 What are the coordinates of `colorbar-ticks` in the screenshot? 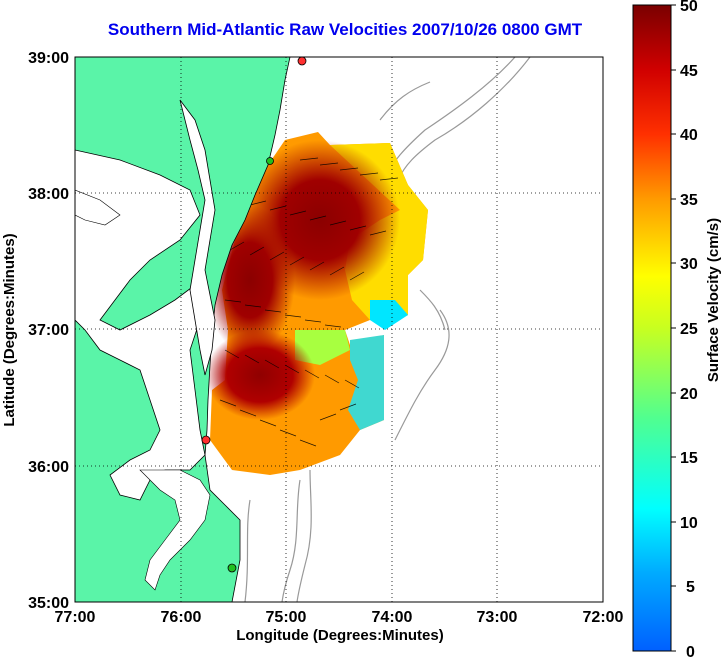 It's located at (673, 328).